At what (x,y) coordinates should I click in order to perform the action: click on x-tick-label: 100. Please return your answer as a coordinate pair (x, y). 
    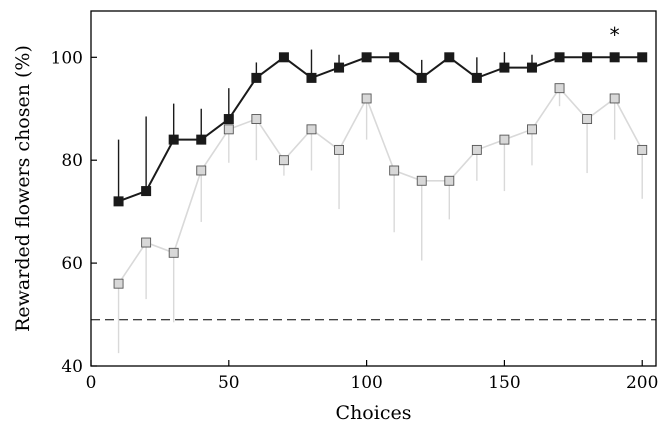
    Looking at the image, I should click on (366, 383).